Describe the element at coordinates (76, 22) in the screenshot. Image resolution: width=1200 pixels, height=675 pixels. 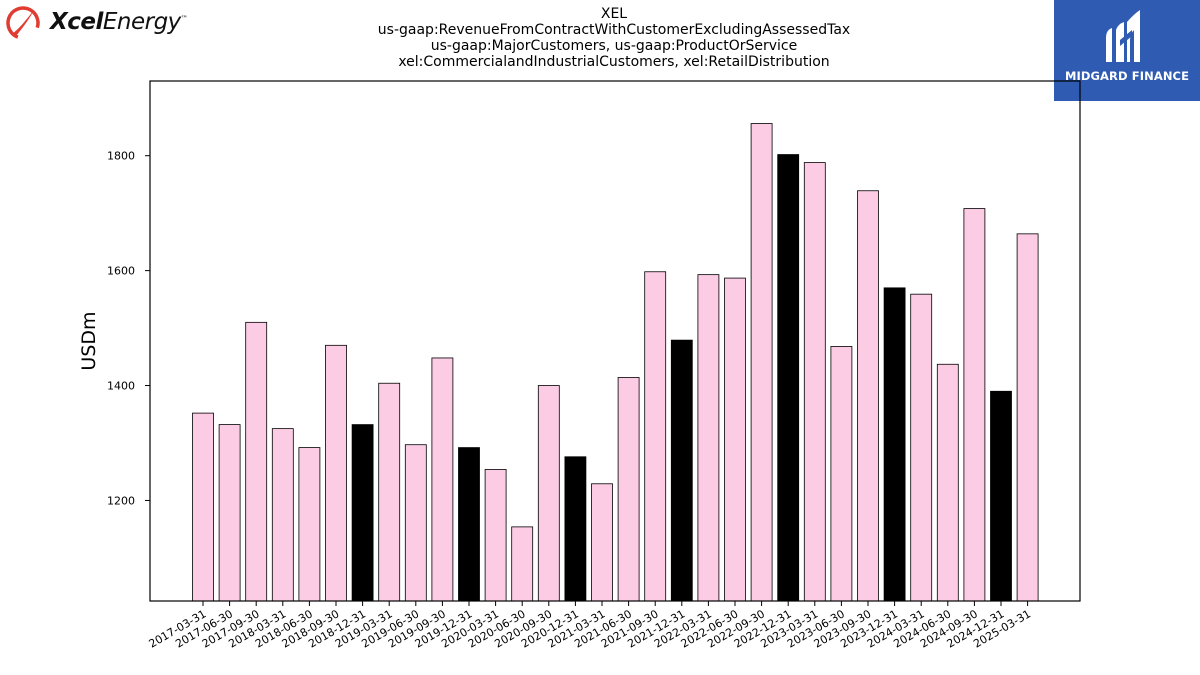
I see `xcel-wordmark-bold: Xcel` at that location.